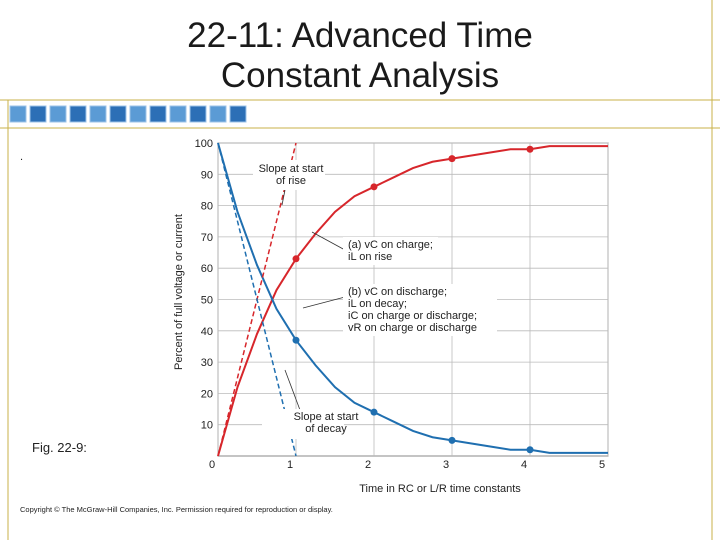 The height and width of the screenshot is (540, 720). I want to click on annotation: iL on decay;, so click(377, 304).